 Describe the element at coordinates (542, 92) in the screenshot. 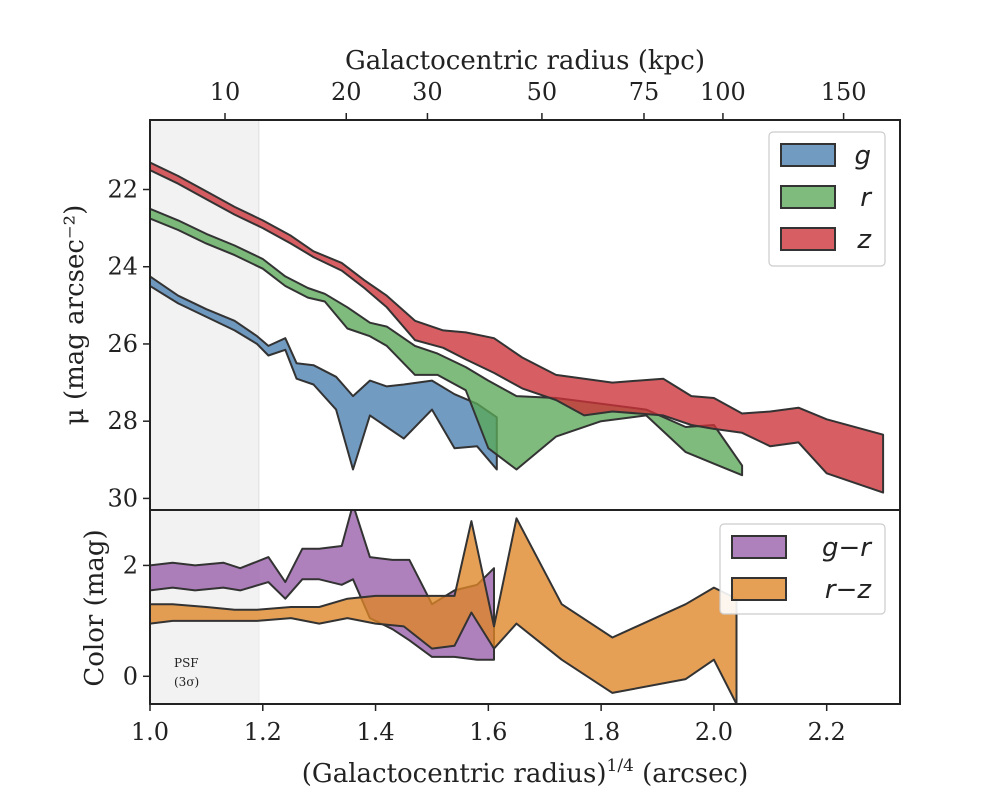

I see `kpc-tick-label-50: 50` at that location.